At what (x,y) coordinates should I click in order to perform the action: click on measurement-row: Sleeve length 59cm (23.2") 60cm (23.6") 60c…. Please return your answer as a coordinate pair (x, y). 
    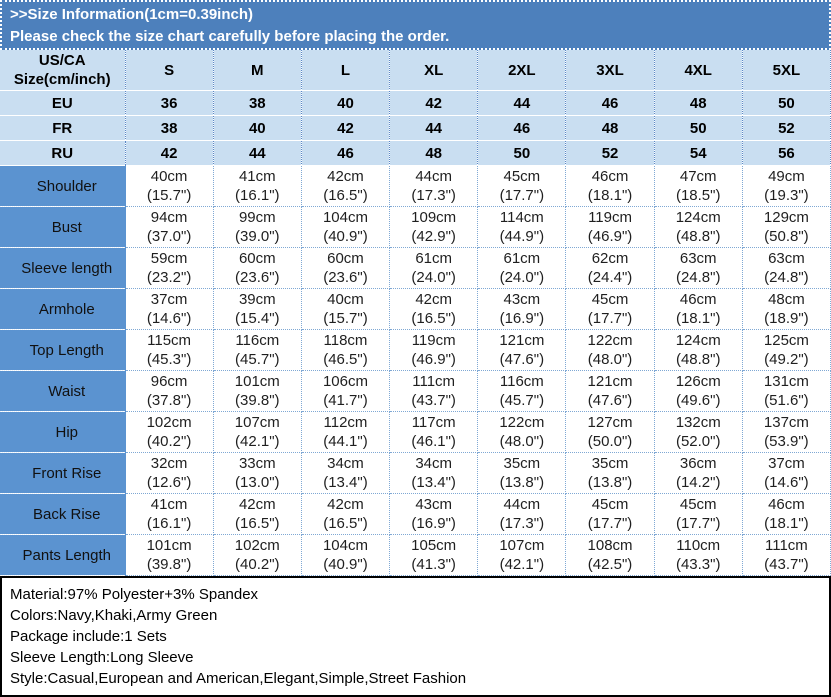
    Looking at the image, I should click on (415, 268).